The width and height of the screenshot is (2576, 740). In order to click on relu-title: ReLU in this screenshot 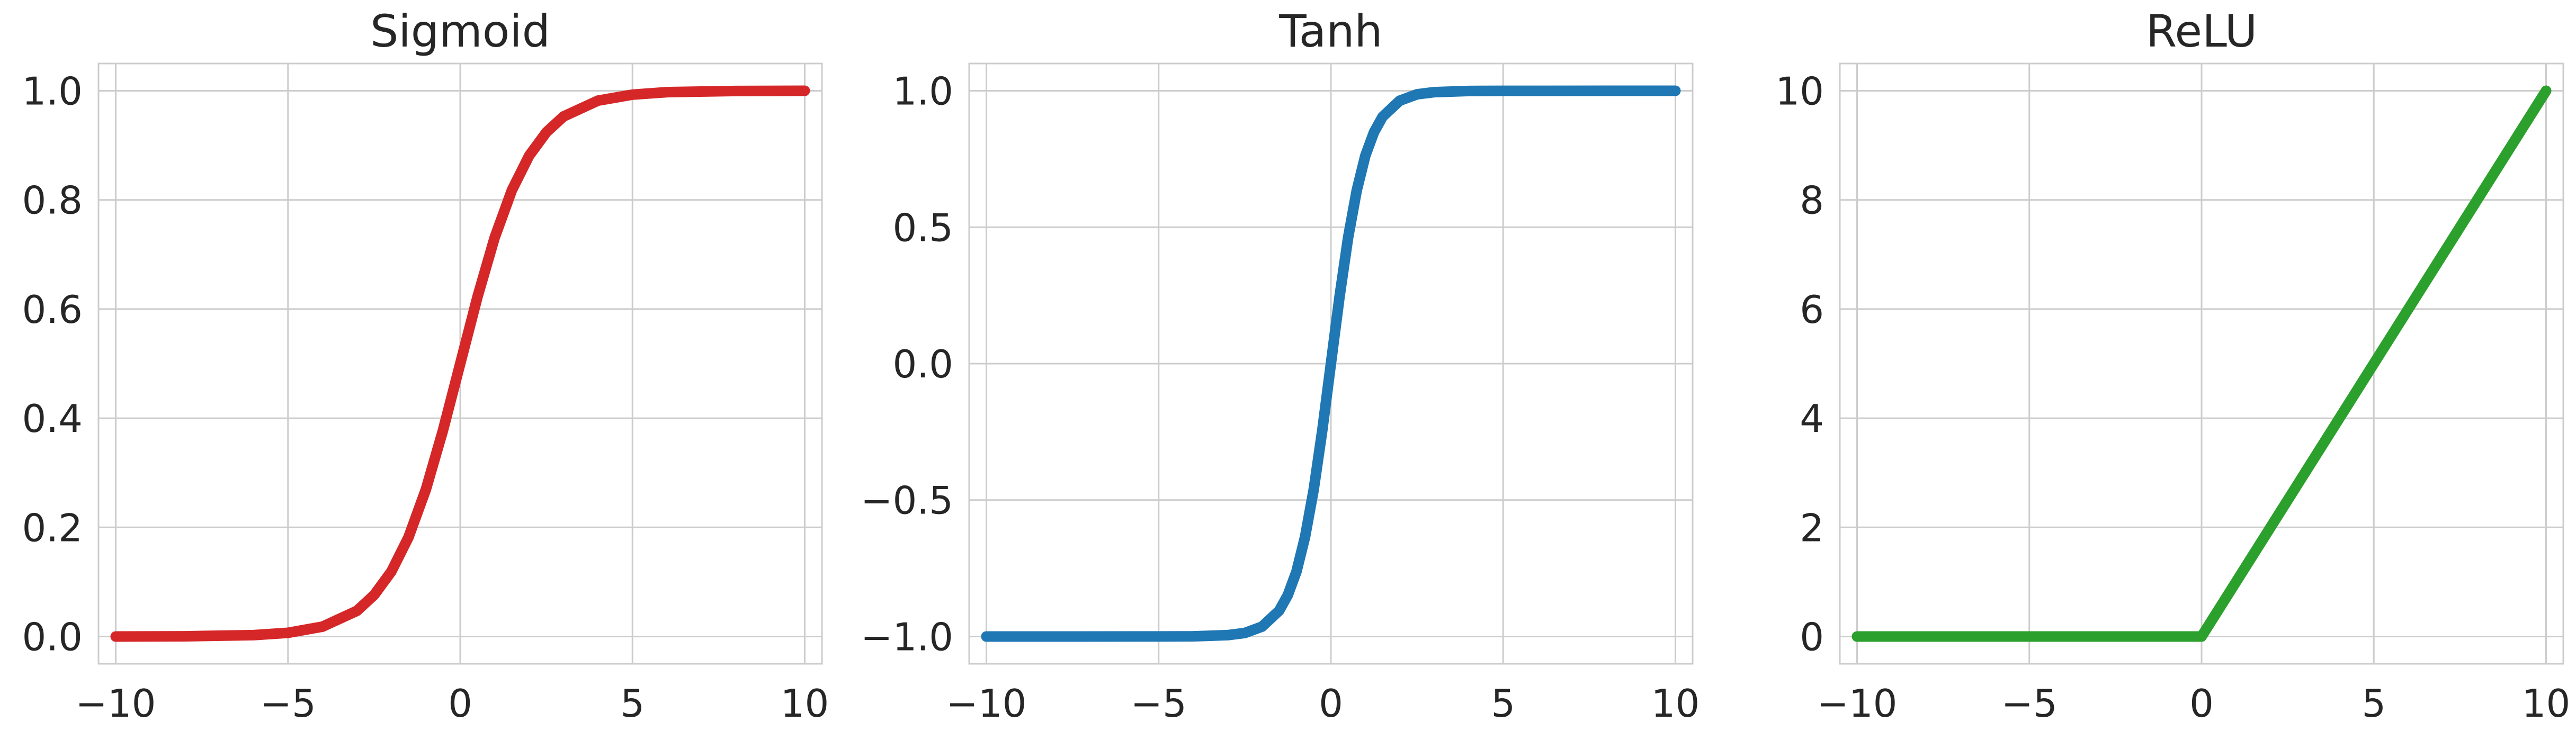, I will do `click(2201, 31)`.